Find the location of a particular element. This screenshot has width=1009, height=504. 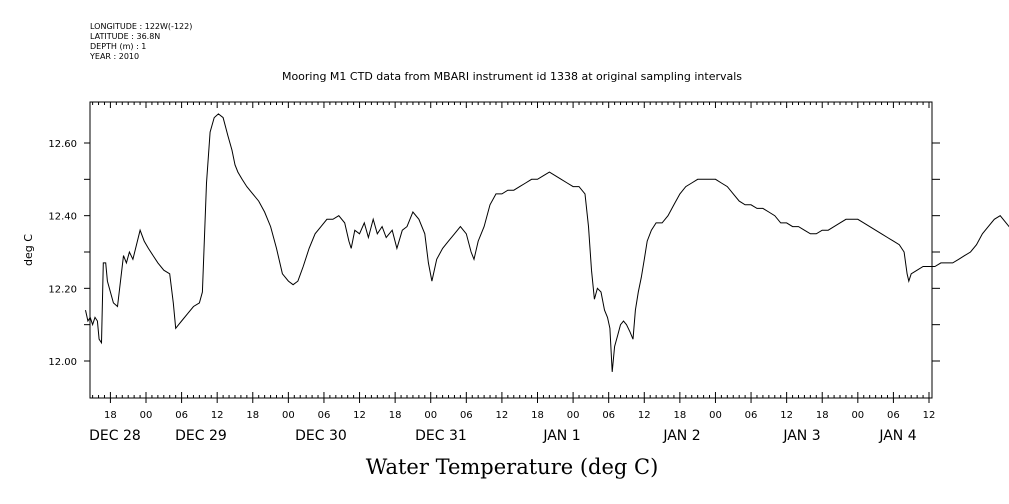

depth-label: DEPTH (m) : 1 is located at coordinates (118, 46).